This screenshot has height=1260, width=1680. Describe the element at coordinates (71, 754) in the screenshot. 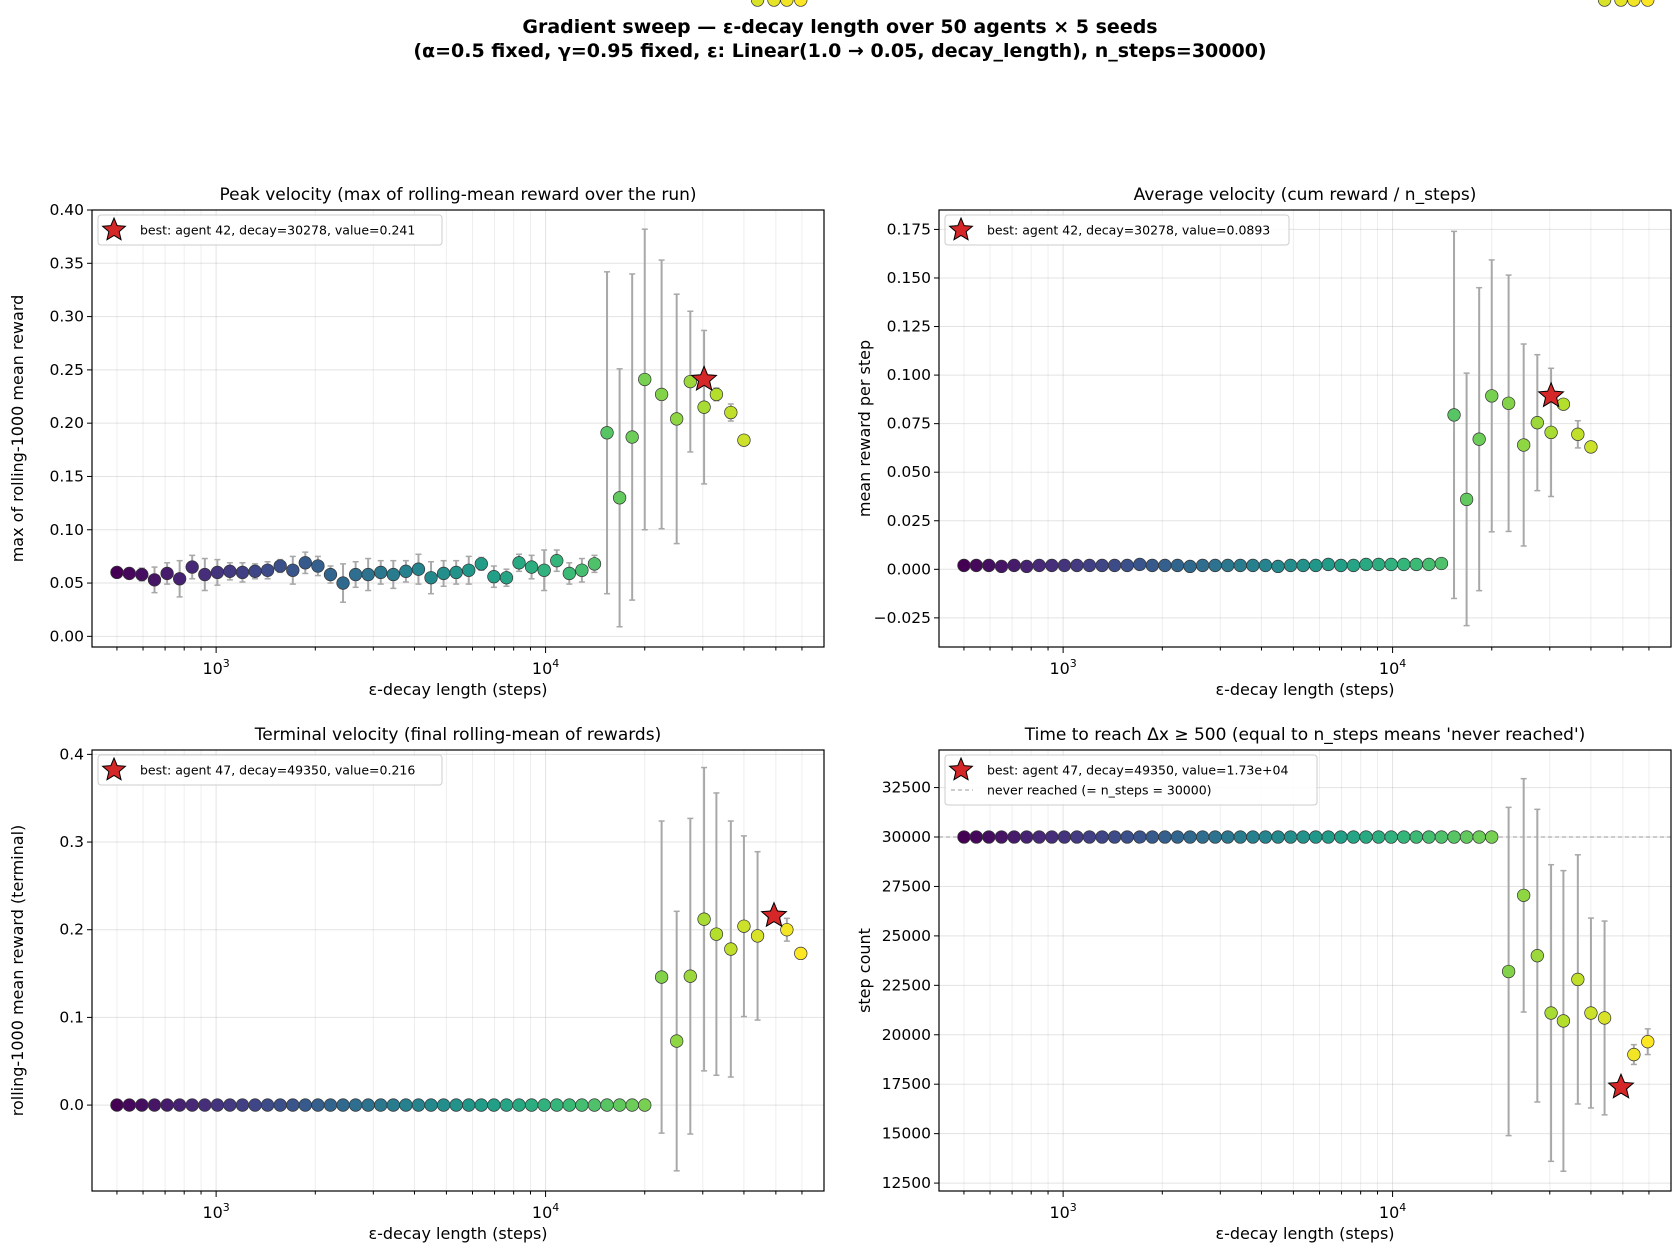

I see `y-tick-label: 0.4` at that location.